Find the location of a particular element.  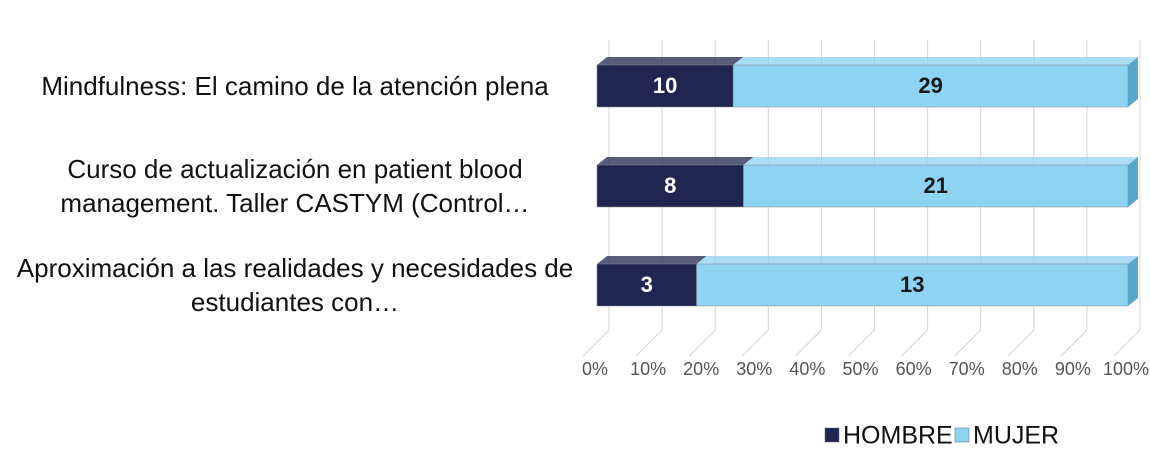

x-tick-label: 10% is located at coordinates (648, 369).